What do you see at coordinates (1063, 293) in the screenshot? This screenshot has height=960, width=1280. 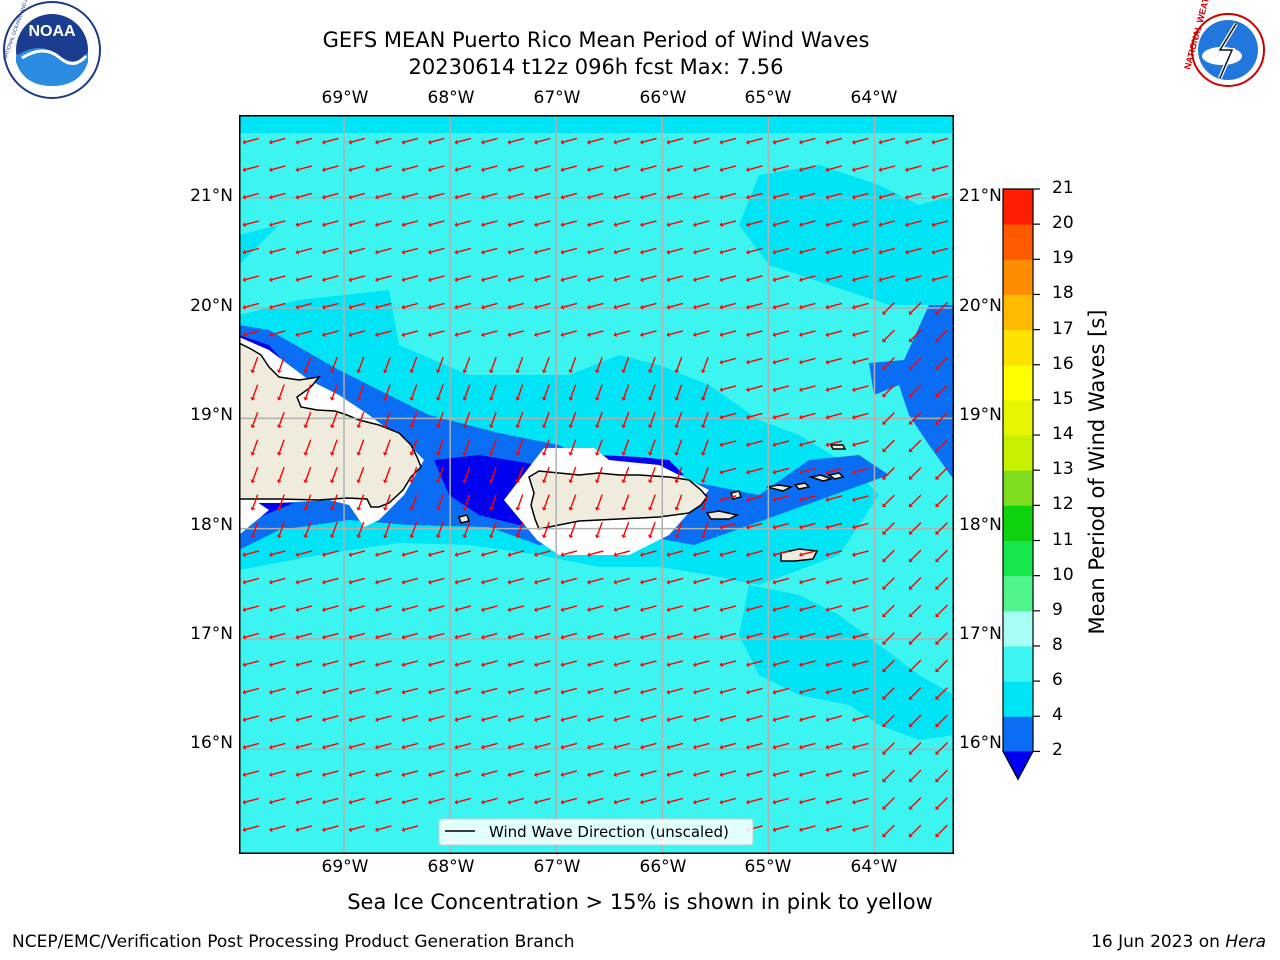 I see `colorbar-tick-label: 18` at bounding box center [1063, 293].